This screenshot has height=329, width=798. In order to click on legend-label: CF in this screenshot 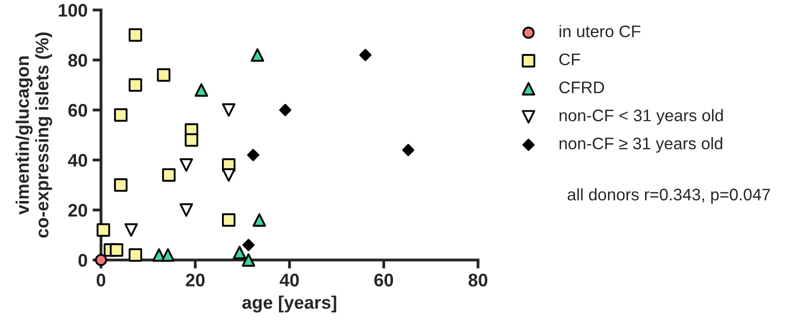, I will do `click(569, 59)`.